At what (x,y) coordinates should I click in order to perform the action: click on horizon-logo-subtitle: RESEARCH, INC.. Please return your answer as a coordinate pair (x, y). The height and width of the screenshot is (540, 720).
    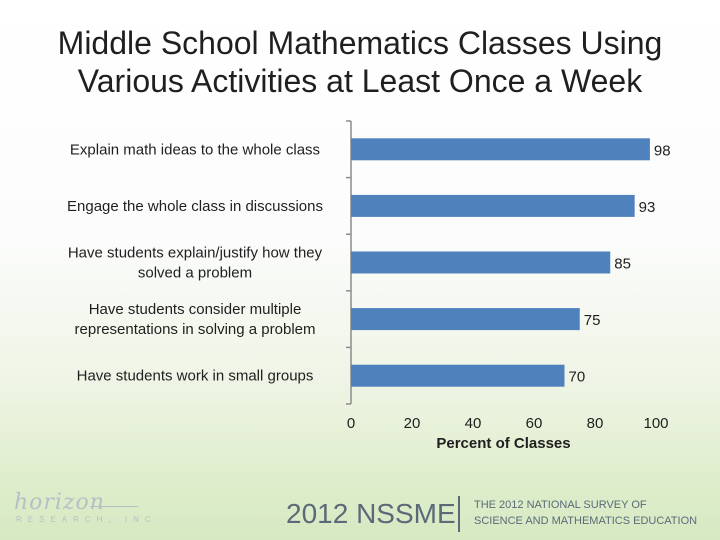
    Looking at the image, I should click on (90, 519).